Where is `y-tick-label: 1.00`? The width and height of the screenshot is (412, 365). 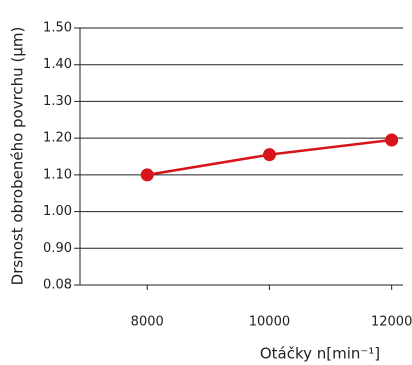 y-tick-label: 1.00 is located at coordinates (57, 211).